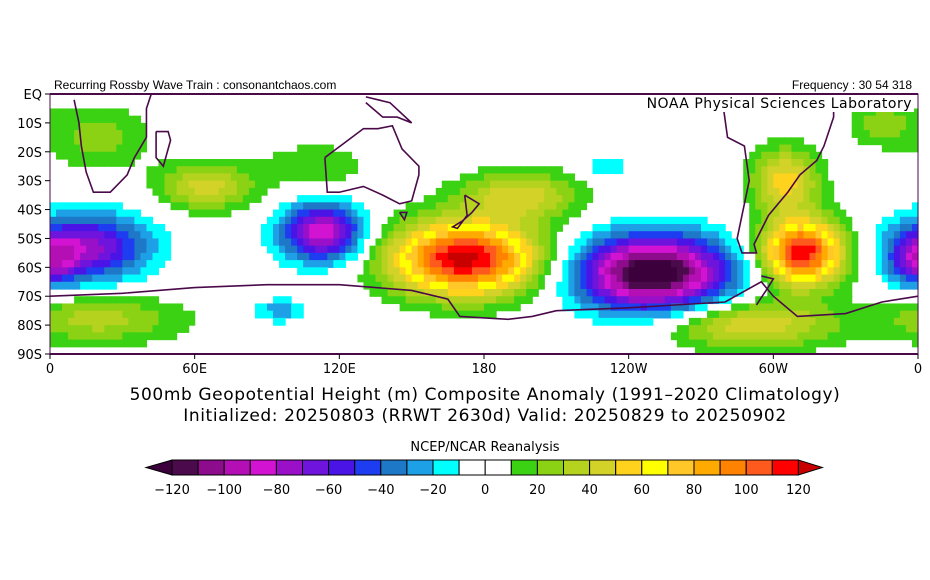 The image size is (930, 580). I want to click on colorbar-label: −40, so click(380, 490).